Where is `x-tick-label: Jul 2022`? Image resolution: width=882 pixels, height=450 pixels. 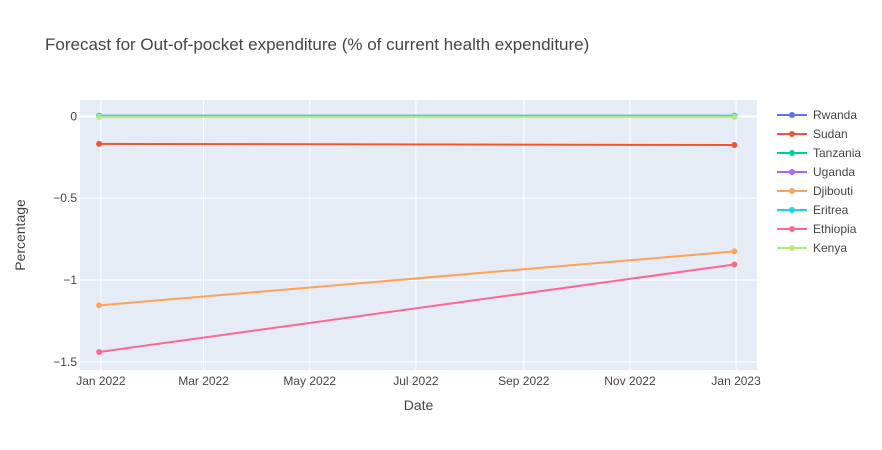 x-tick-label: Jul 2022 is located at coordinates (416, 381).